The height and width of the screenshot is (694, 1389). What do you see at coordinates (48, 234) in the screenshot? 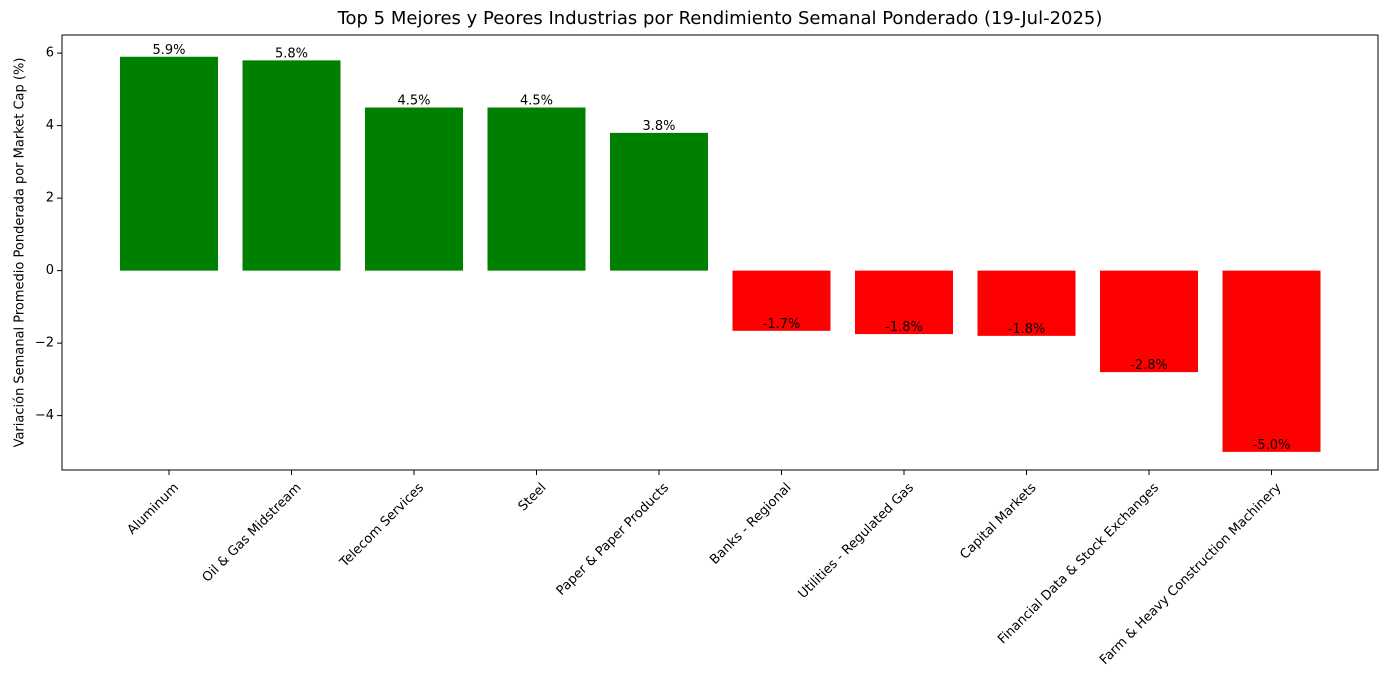
I see `y-axis-ticks: −4 −2 0 2 4 6` at bounding box center [48, 234].